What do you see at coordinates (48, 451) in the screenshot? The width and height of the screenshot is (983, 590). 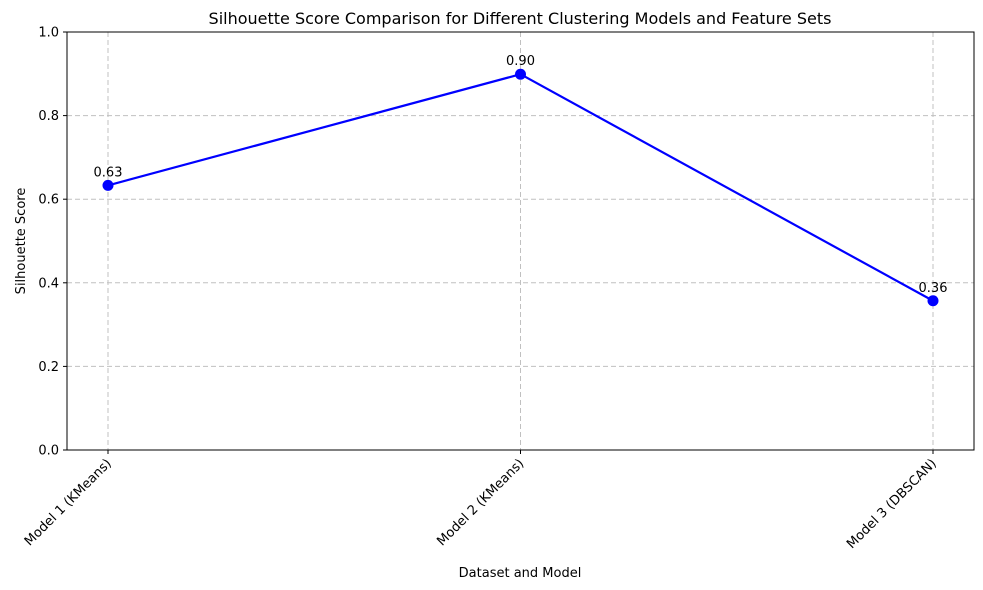 I see `y-tick-label: 0.0` at bounding box center [48, 451].